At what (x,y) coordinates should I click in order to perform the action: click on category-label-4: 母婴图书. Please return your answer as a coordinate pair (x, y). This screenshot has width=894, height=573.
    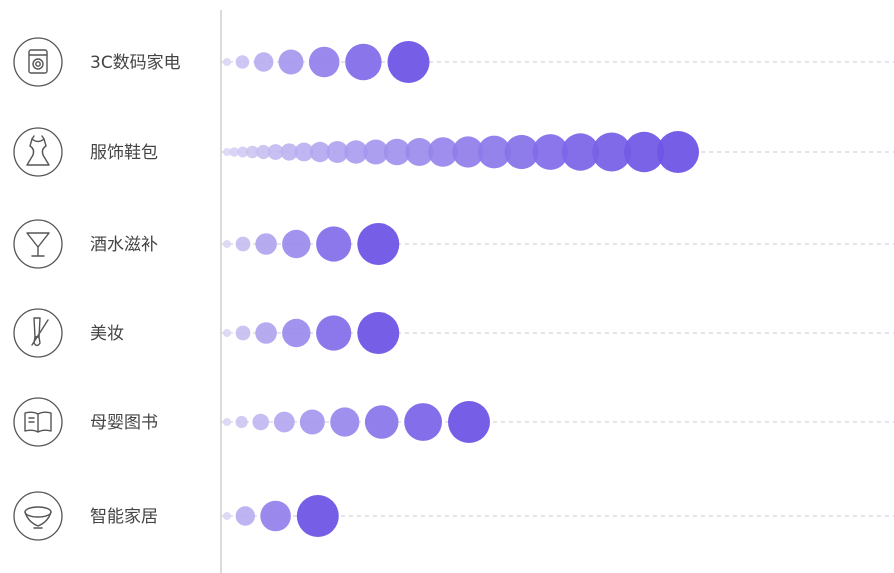
    Looking at the image, I should click on (124, 423).